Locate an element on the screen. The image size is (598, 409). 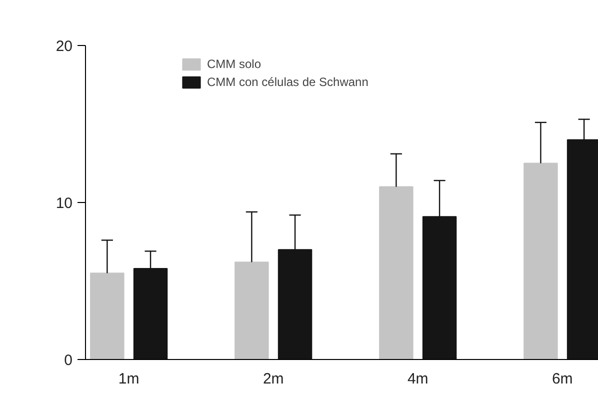
x-tick-label: 1m is located at coordinates (129, 379).